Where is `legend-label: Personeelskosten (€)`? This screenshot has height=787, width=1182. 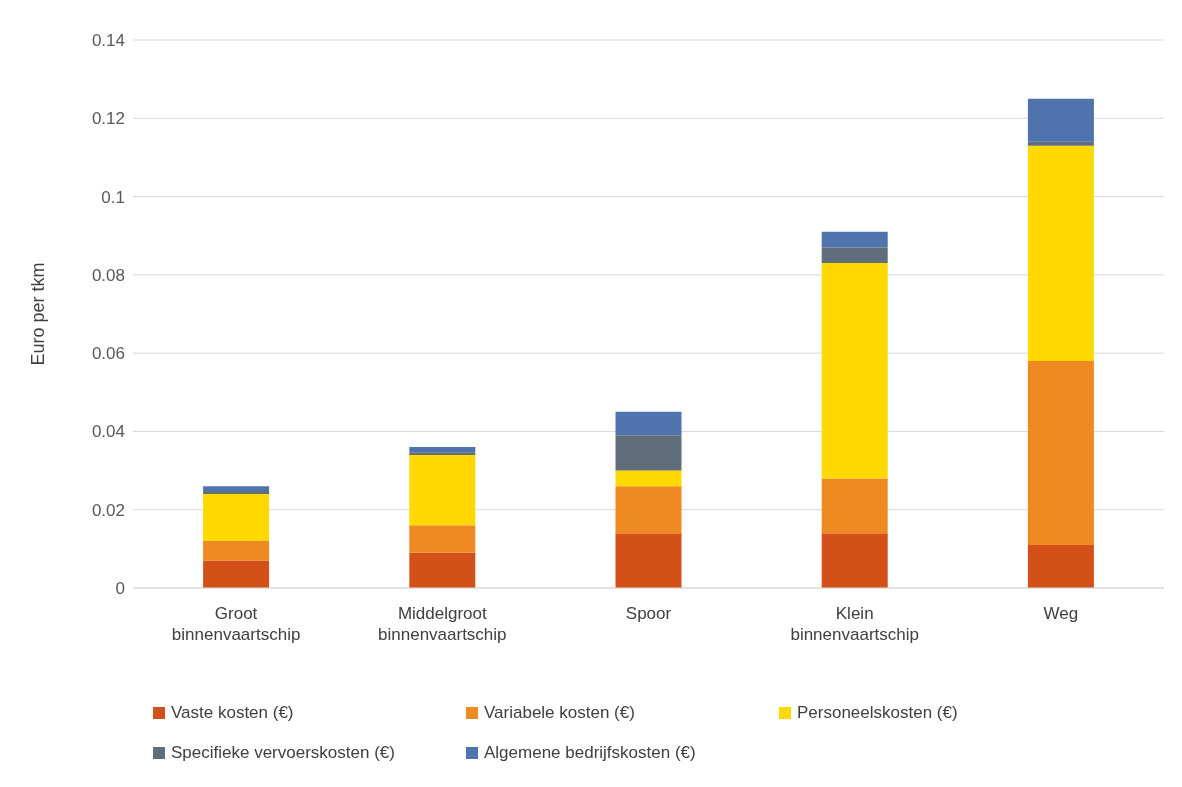 legend-label: Personeelskosten (€) is located at coordinates (877, 713).